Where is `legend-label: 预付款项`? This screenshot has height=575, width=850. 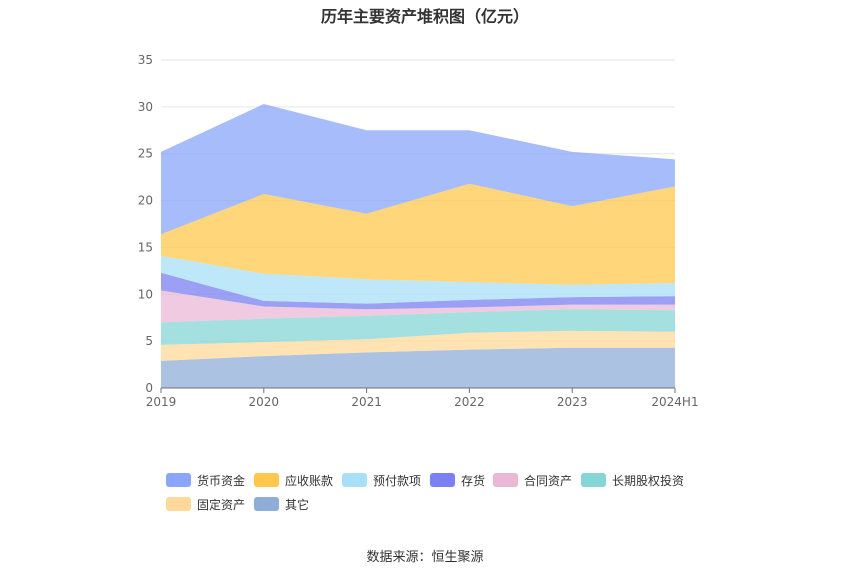
legend-label: 预付款项 is located at coordinates (397, 480).